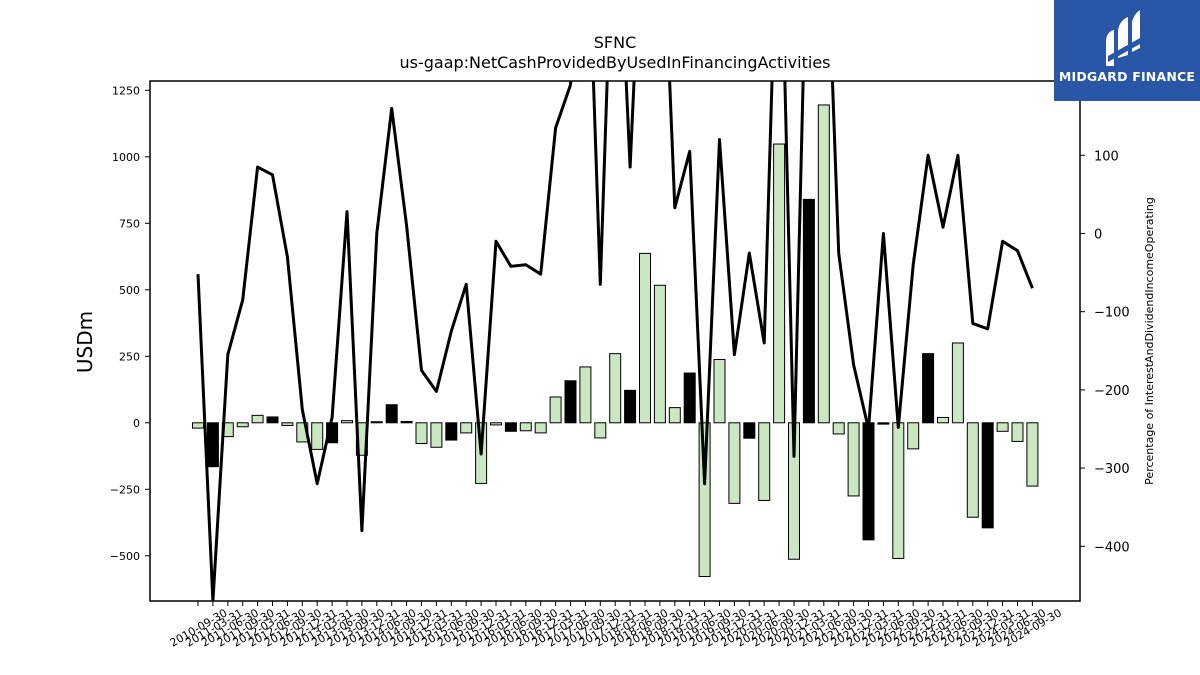 The width and height of the screenshot is (1200, 675). What do you see at coordinates (126, 90) in the screenshot?
I see `y-tick-label: 1250` at bounding box center [126, 90].